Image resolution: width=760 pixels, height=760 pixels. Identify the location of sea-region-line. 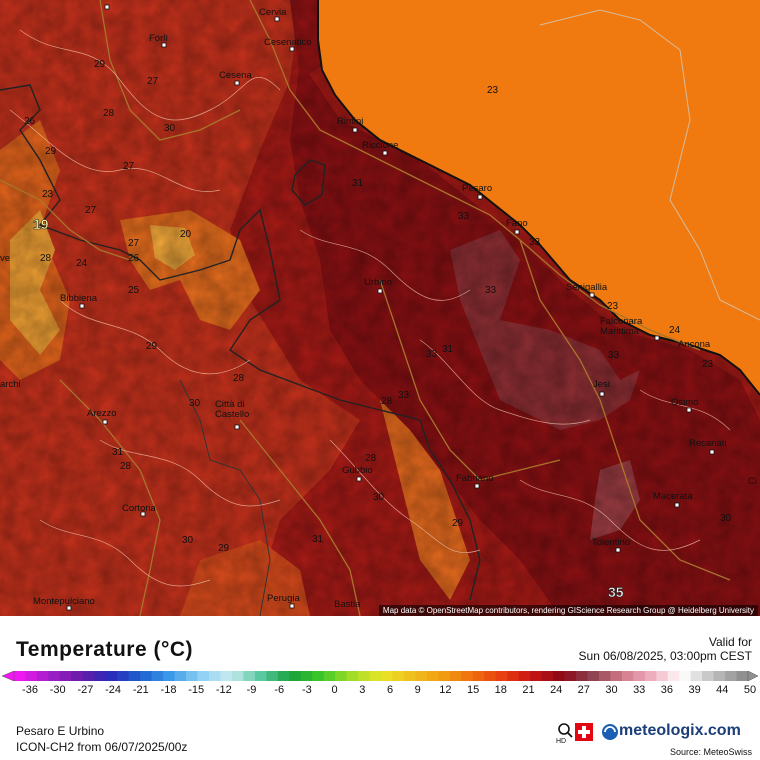
(649, 165).